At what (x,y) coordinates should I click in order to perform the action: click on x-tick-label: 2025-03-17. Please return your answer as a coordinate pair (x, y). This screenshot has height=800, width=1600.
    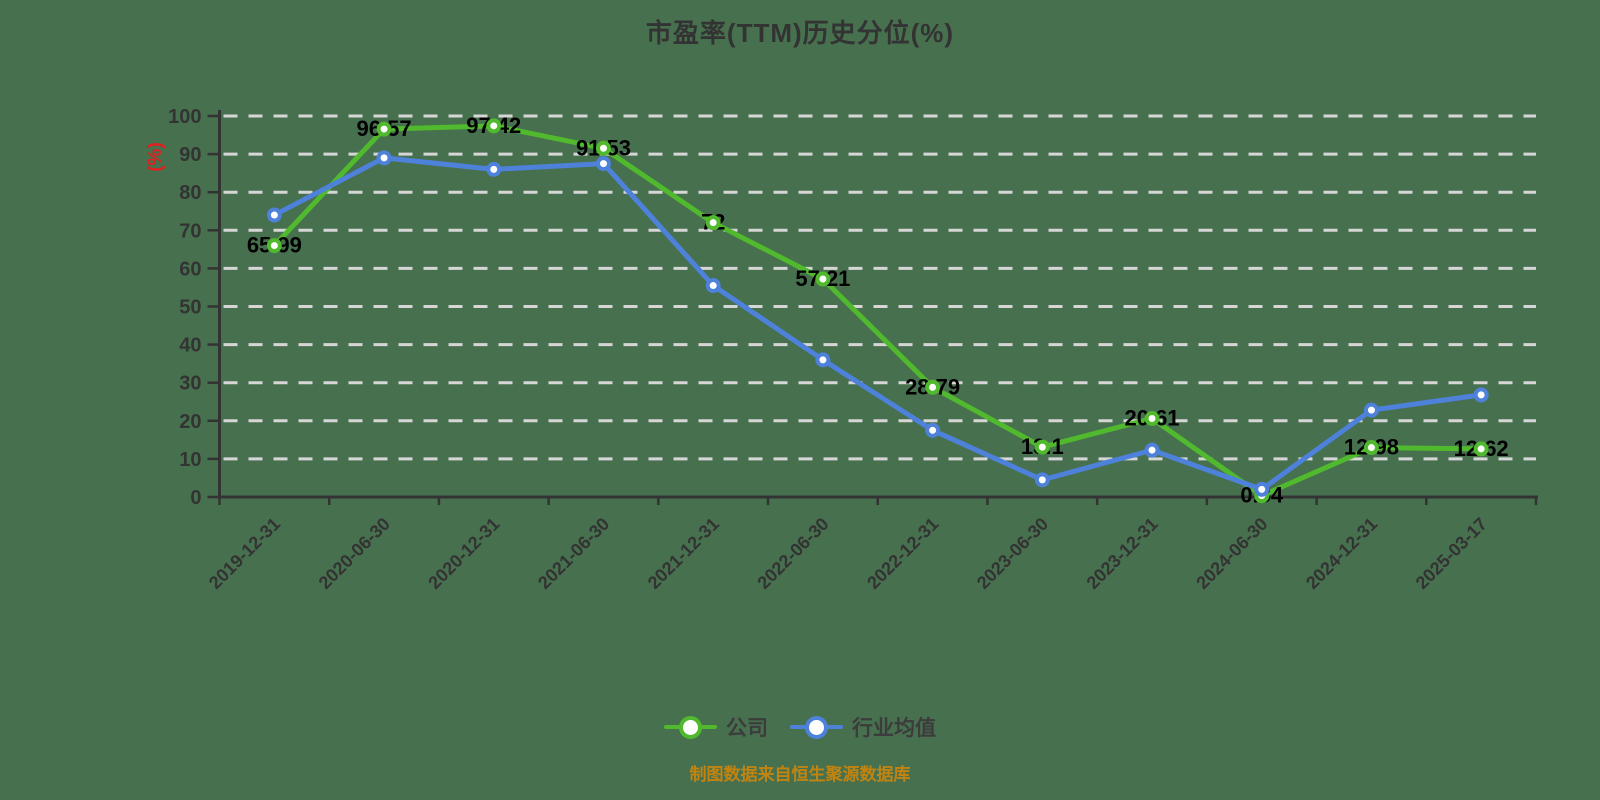
    Looking at the image, I should click on (1451, 553).